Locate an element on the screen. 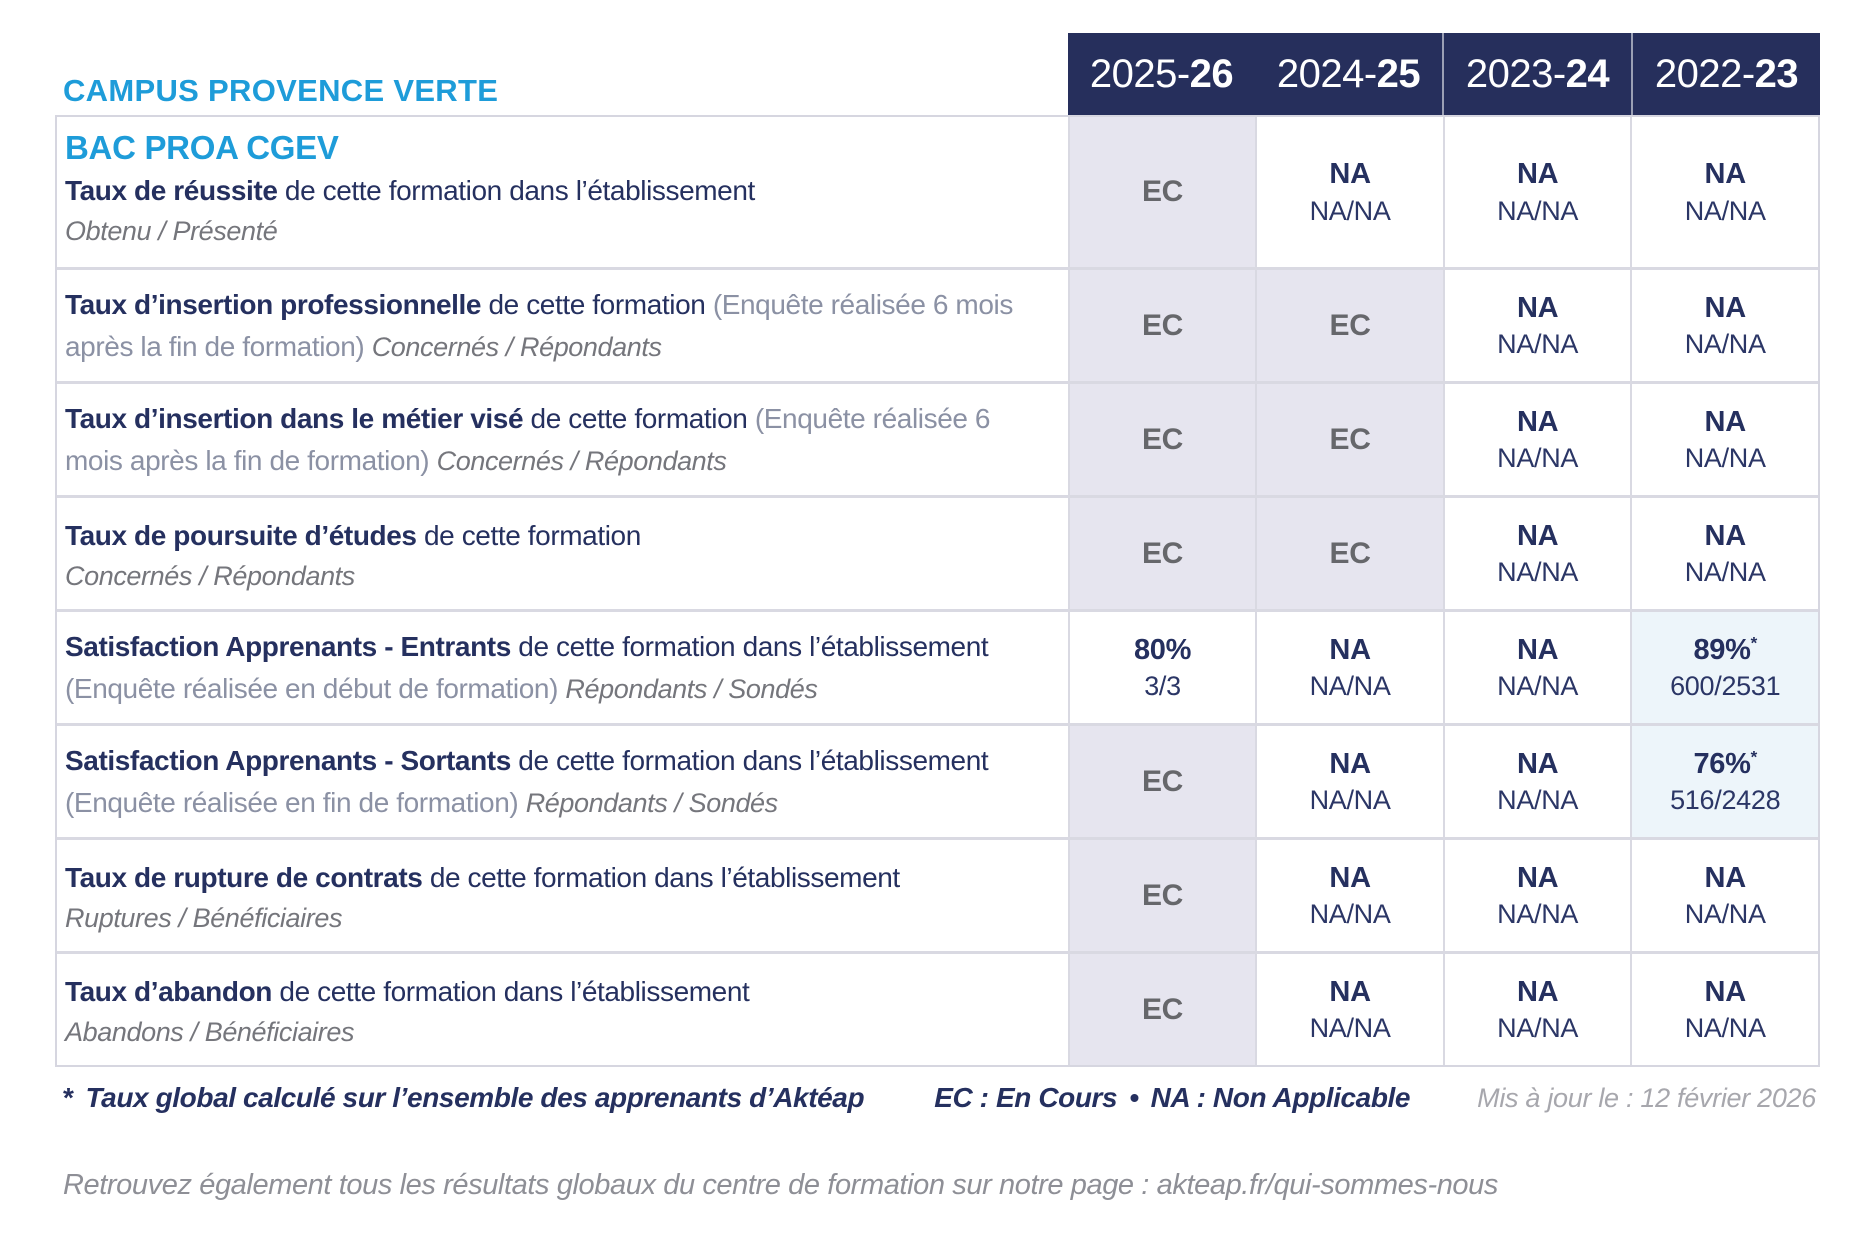 Image resolution: width=1875 pixels, height=1250 pixels. year-column-2022-23: 2022- 23 is located at coordinates (1725, 74).